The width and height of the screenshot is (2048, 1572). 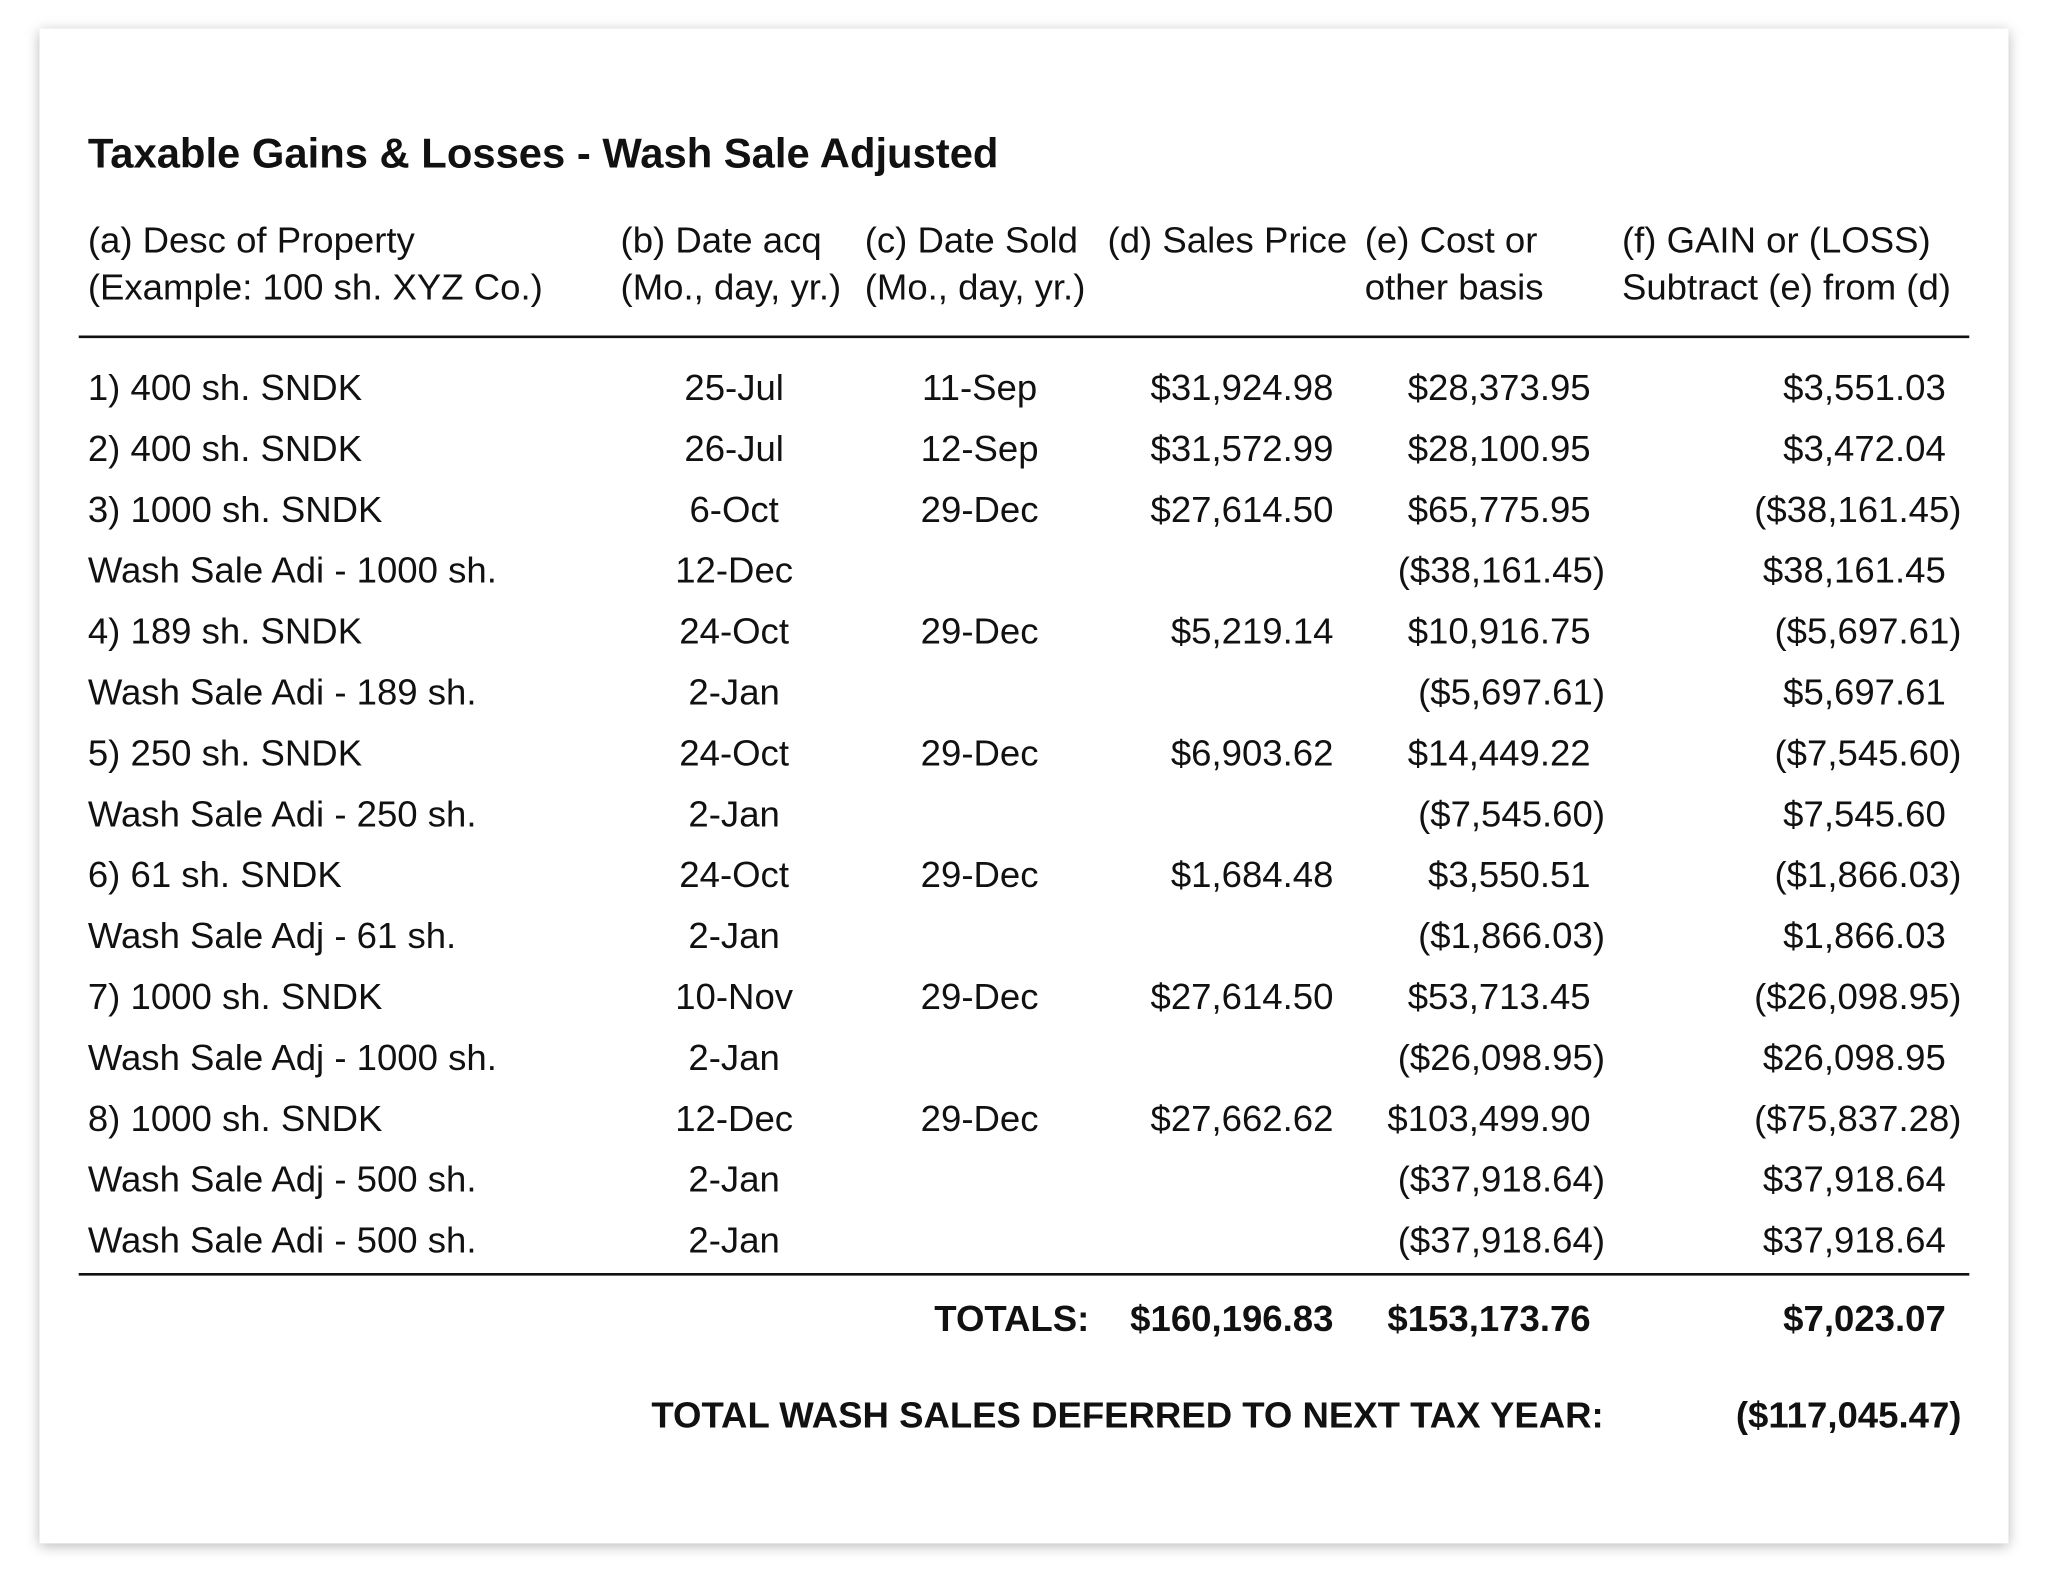 What do you see at coordinates (734, 996) in the screenshot?
I see `cell: 10-Nov` at bounding box center [734, 996].